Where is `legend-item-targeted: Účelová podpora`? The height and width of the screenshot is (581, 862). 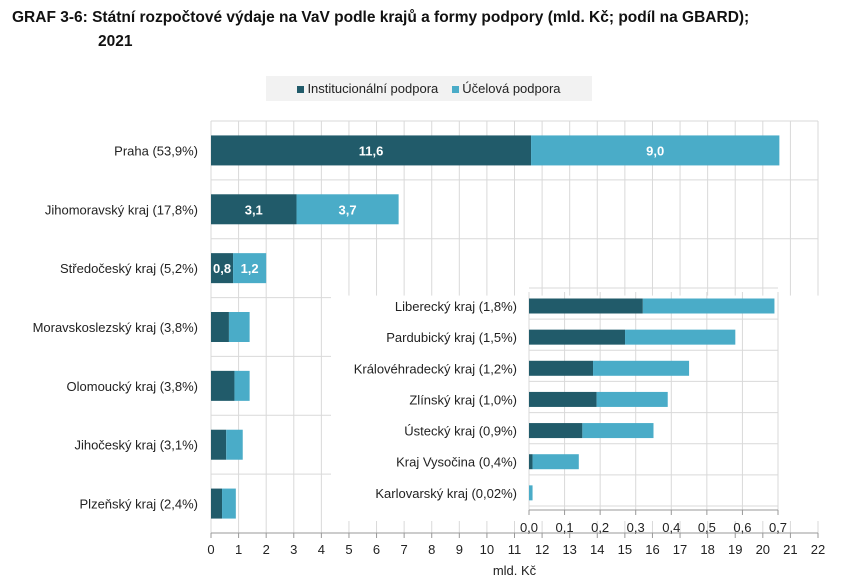 legend-item-targeted: Účelová podpora is located at coordinates (506, 88).